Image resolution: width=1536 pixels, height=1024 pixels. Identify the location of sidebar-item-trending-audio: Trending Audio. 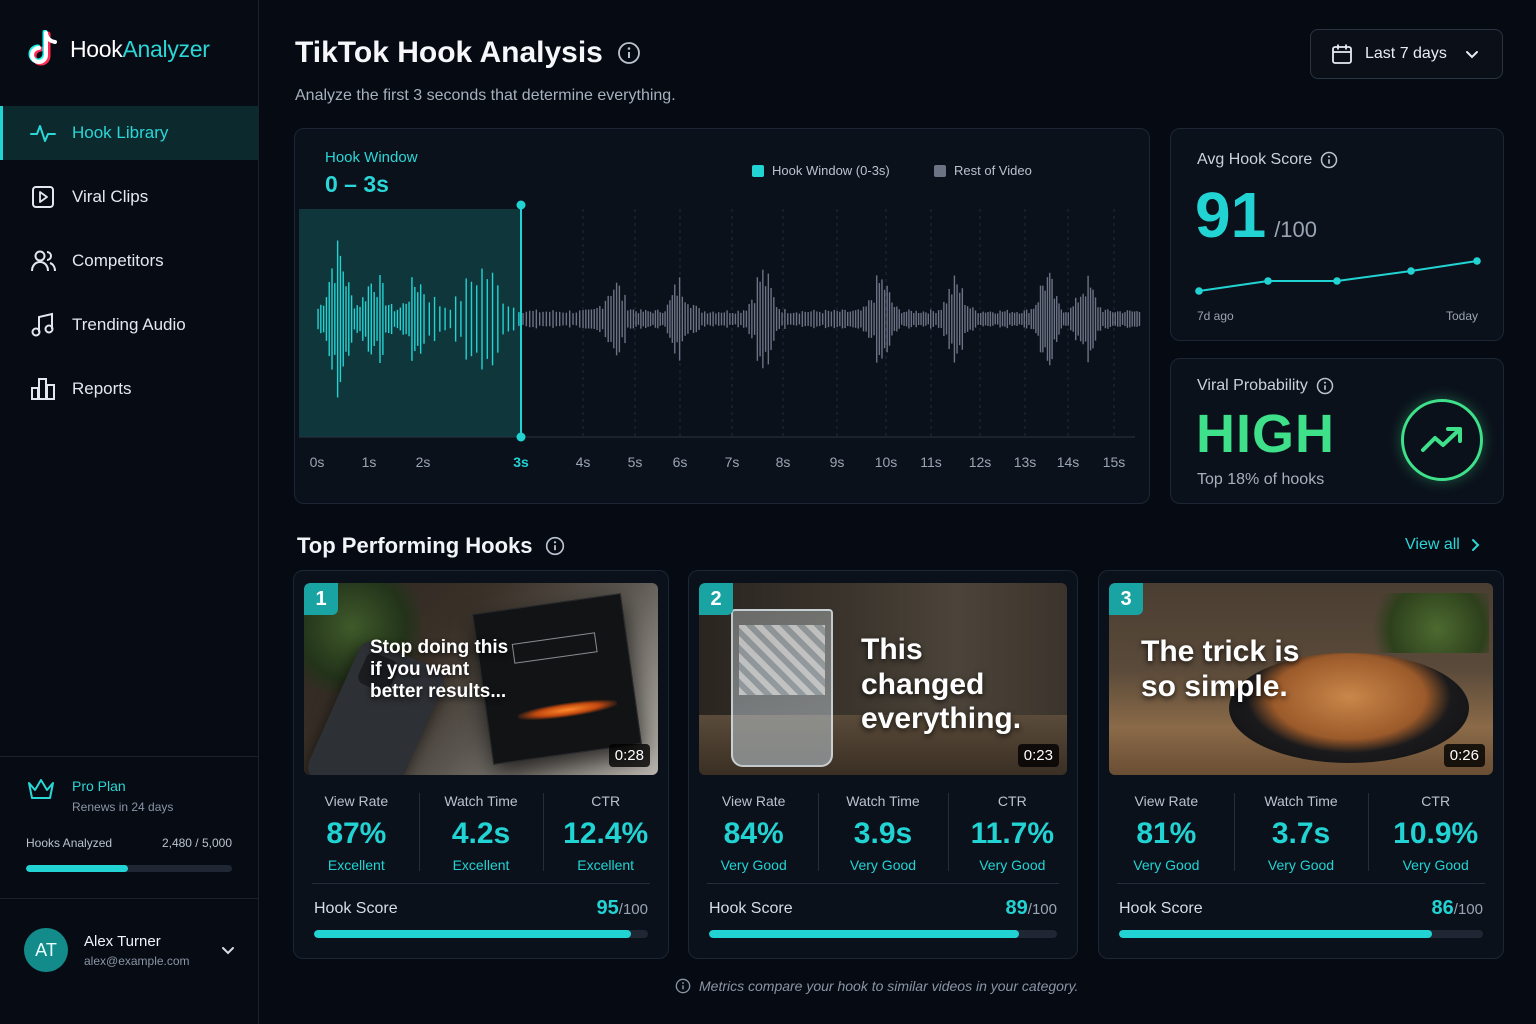
(129, 325).